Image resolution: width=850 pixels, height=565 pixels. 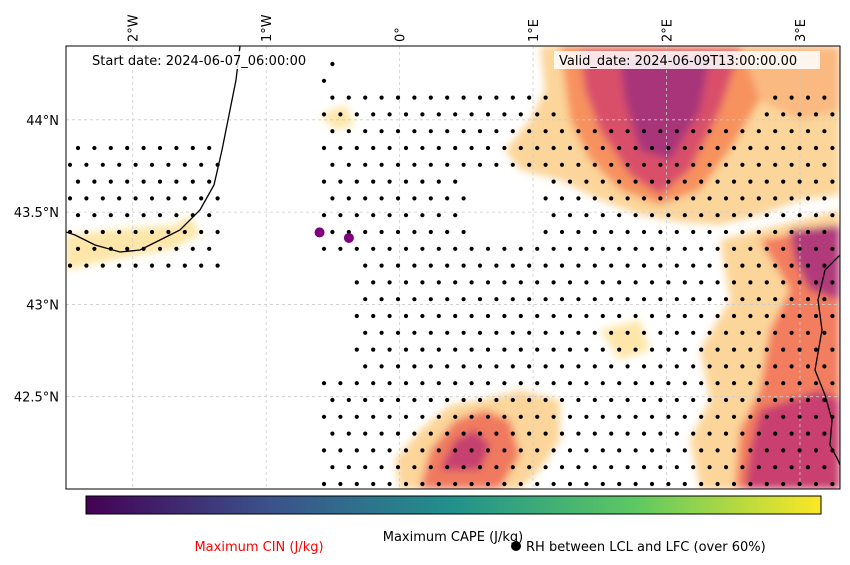 I want to click on cin-point, so click(x=319, y=232).